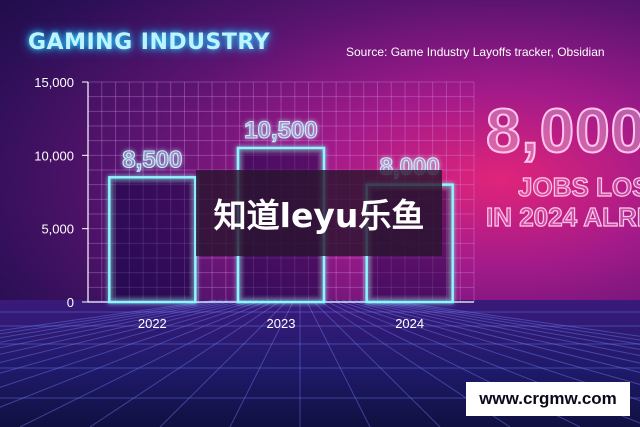  Describe the element at coordinates (409, 323) in the screenshot. I see `x-category-label: 2024` at that location.